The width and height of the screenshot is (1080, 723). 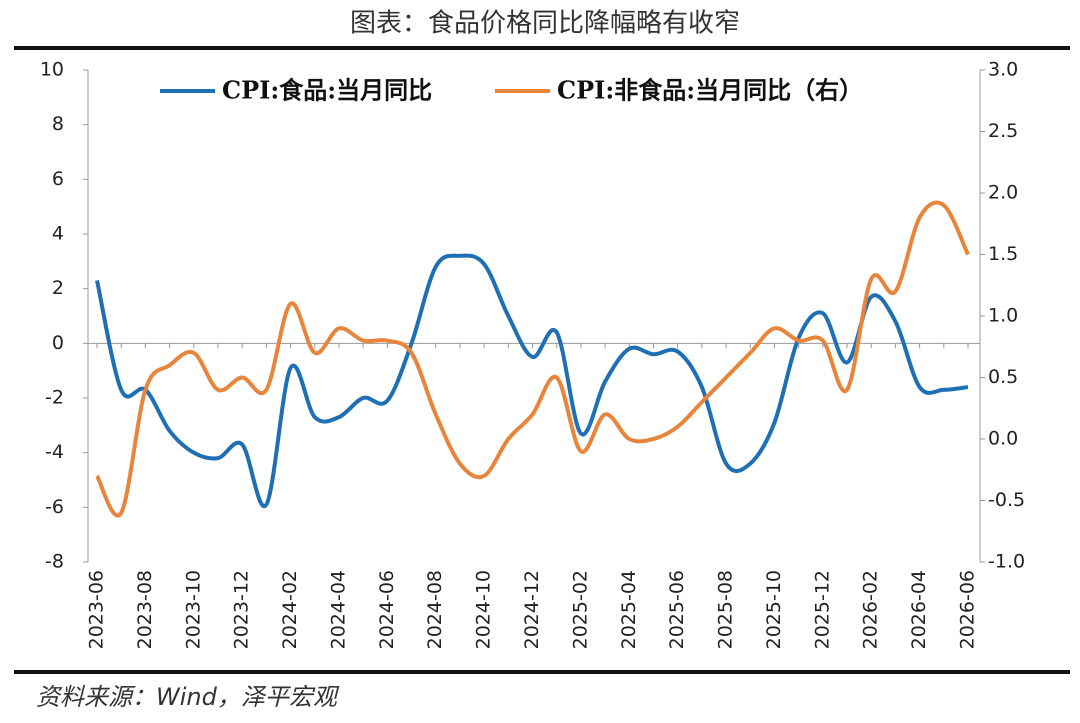 I want to click on x-tick-label: 2023-12, so click(x=242, y=609).